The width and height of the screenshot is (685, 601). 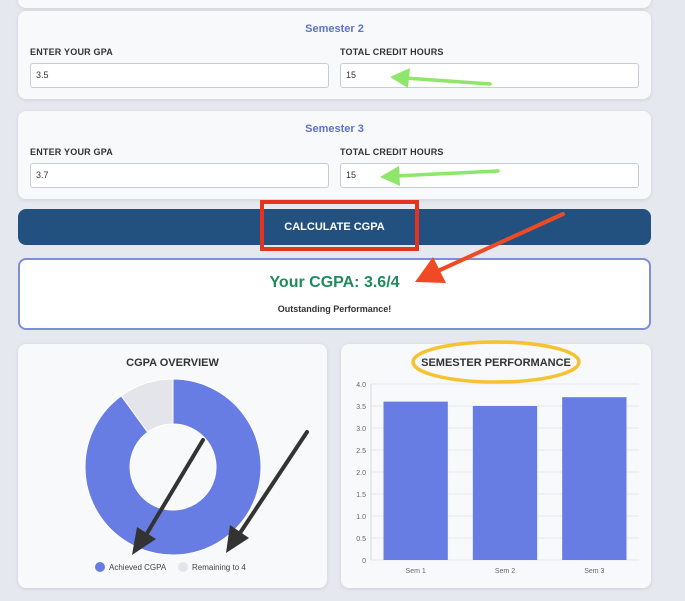 I want to click on y-tick-label: 4.0, so click(x=361, y=385).